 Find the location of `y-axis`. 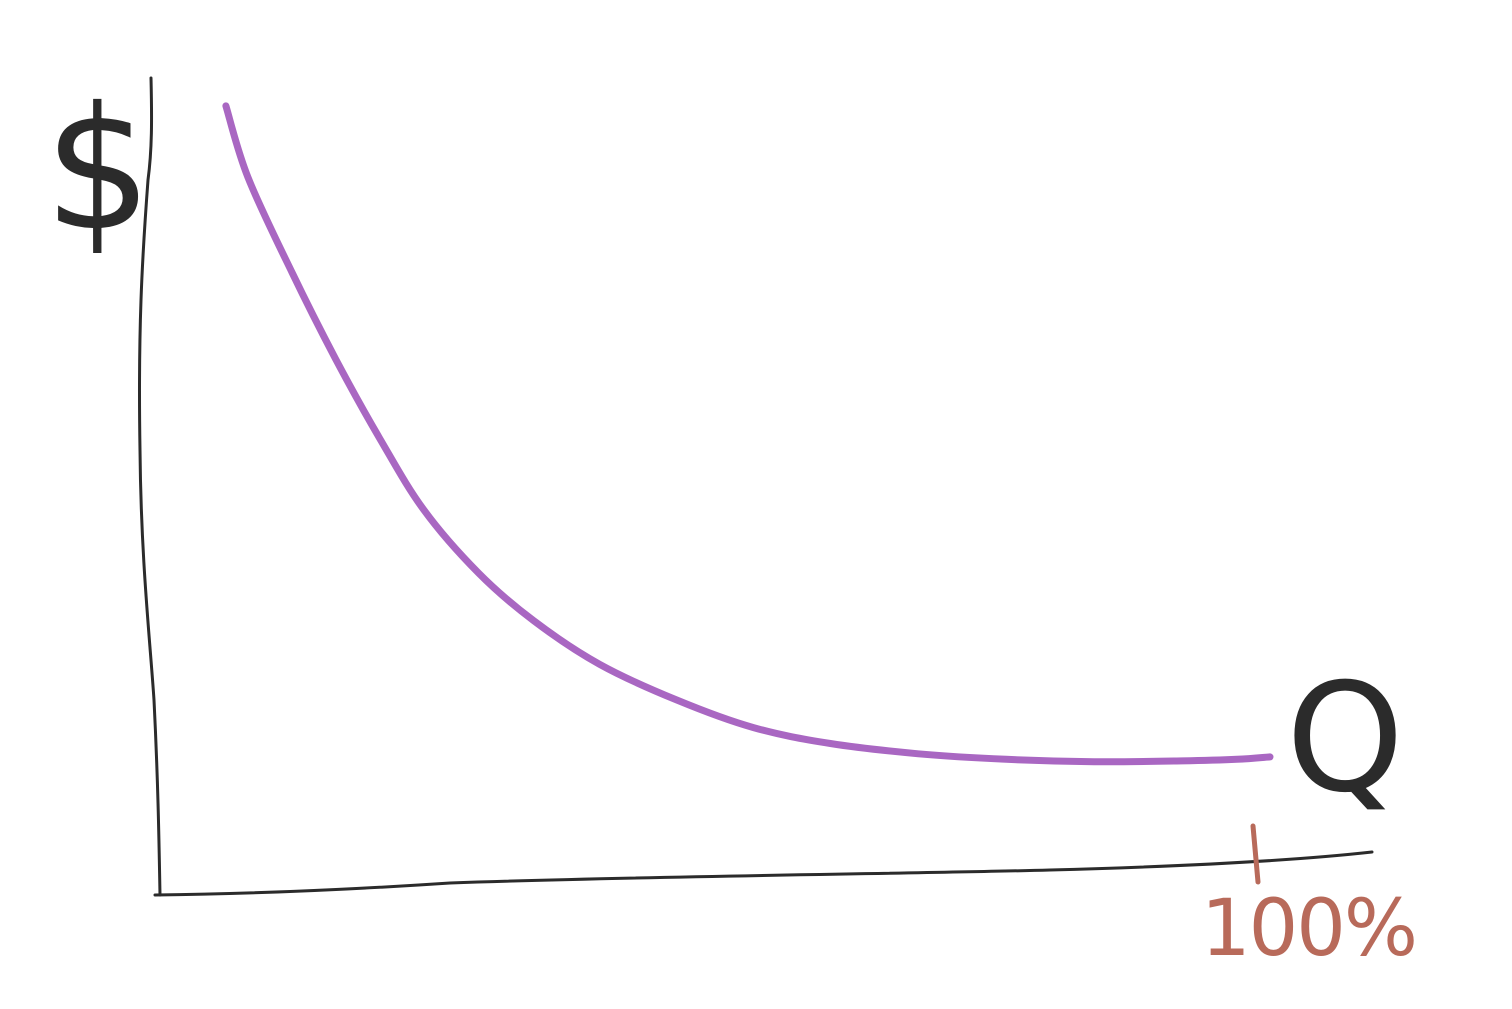

y-axis is located at coordinates (149, 486).